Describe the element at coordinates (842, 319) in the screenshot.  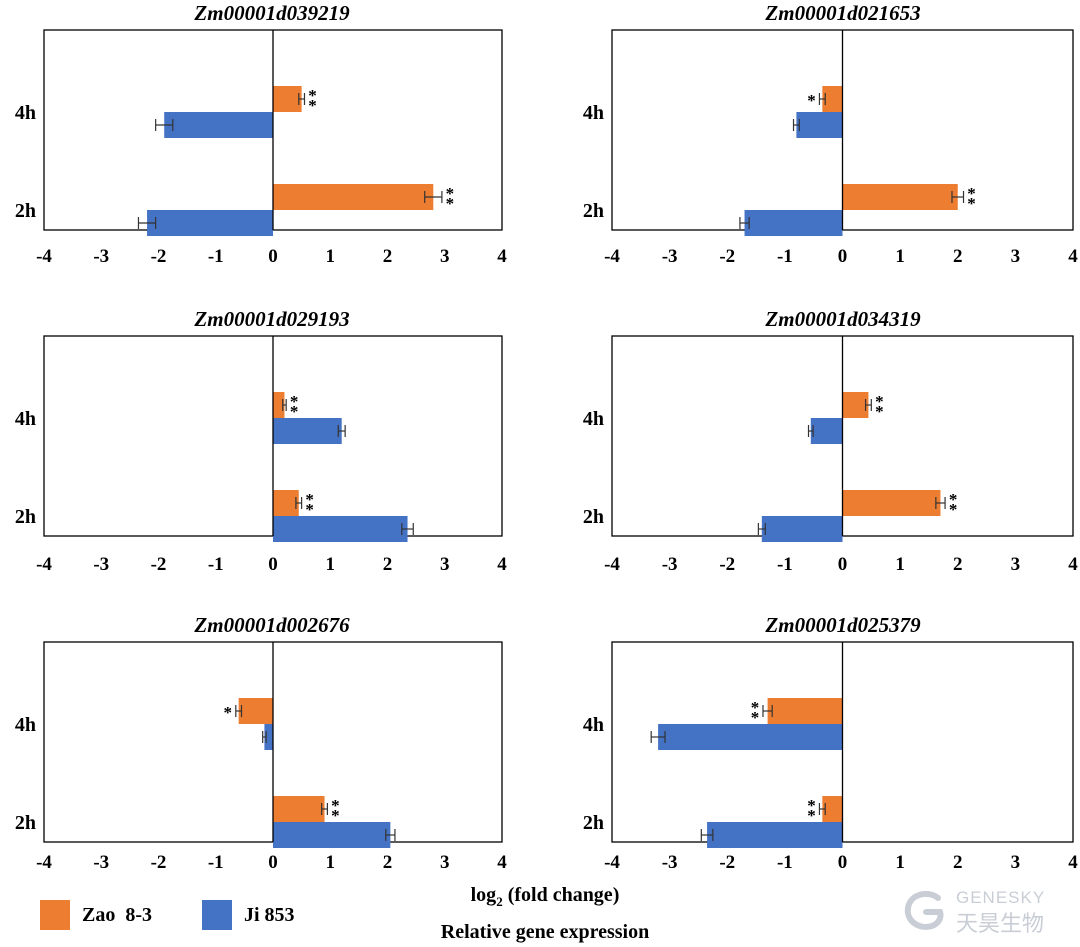
I see `panel-title: Zm00001d034319` at that location.